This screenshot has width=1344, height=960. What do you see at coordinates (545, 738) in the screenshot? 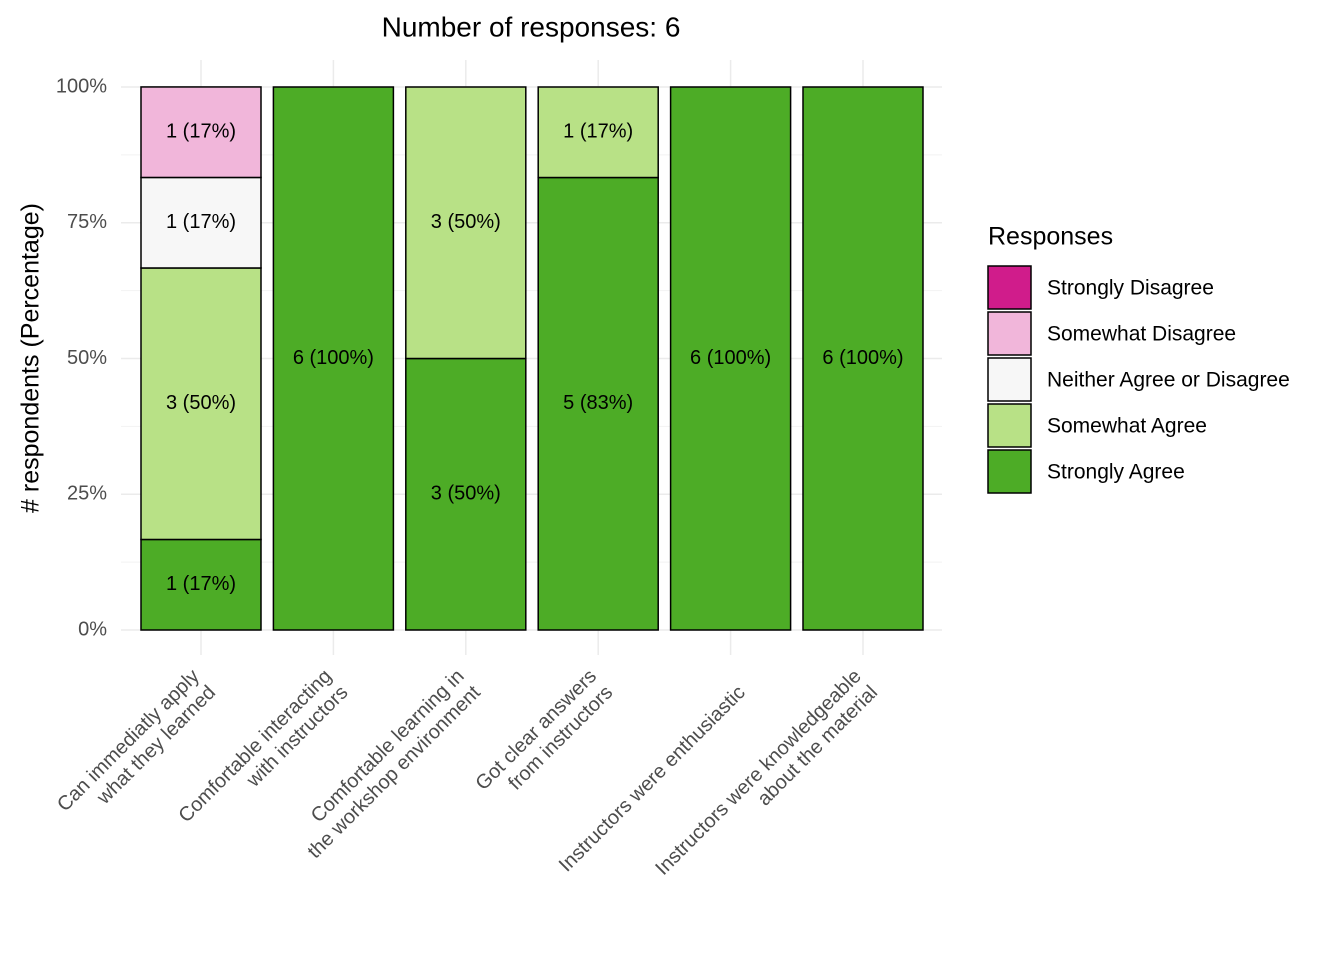
I see `x-tick-label: Got clear answersfrom instructors` at bounding box center [545, 738].